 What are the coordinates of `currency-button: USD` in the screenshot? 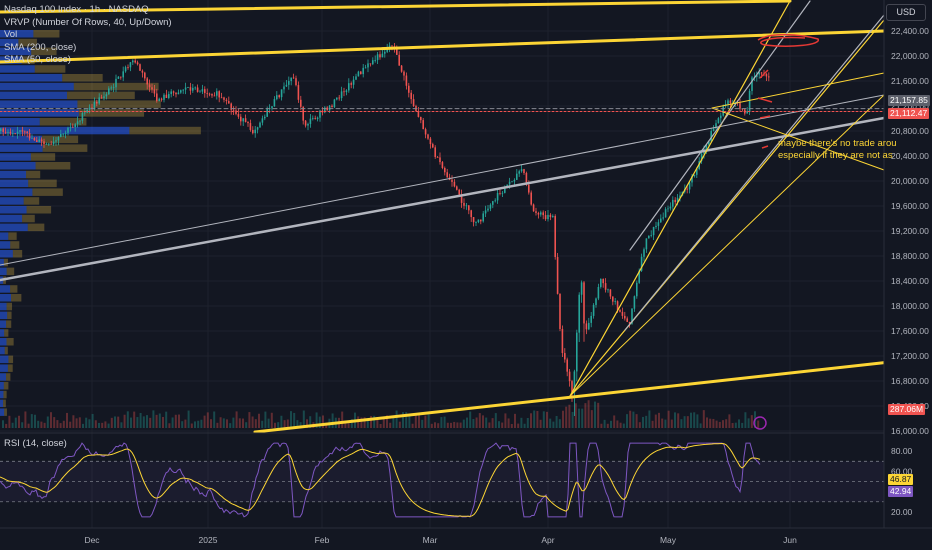 It's located at (906, 12).